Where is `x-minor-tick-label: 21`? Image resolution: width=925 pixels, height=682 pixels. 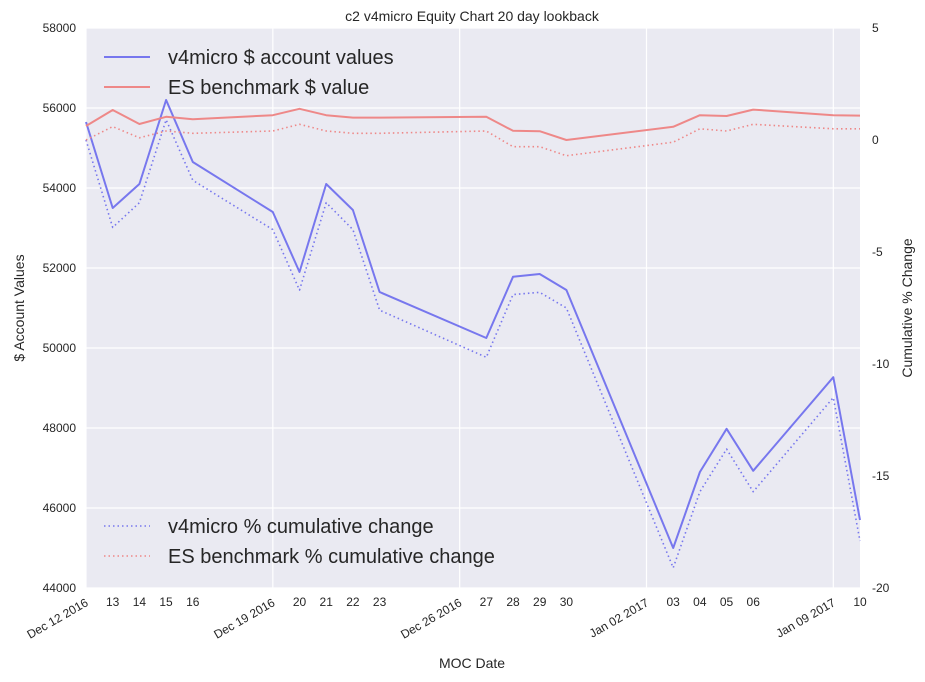 x-minor-tick-label: 21 is located at coordinates (327, 602).